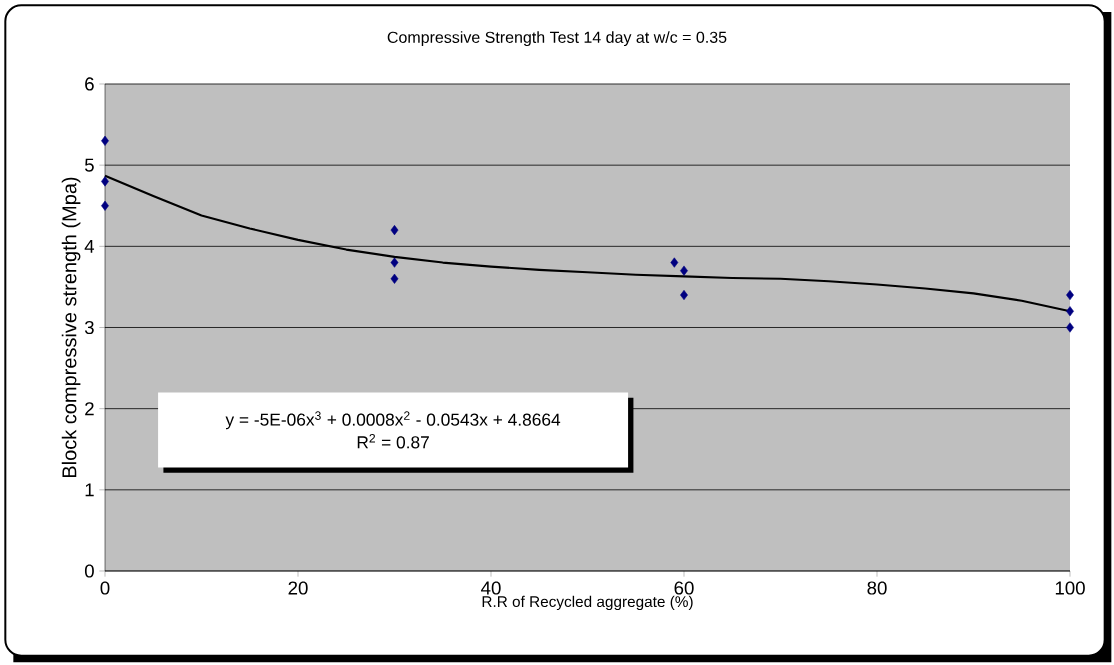  I want to click on x-tick-label: 80, so click(877, 588).